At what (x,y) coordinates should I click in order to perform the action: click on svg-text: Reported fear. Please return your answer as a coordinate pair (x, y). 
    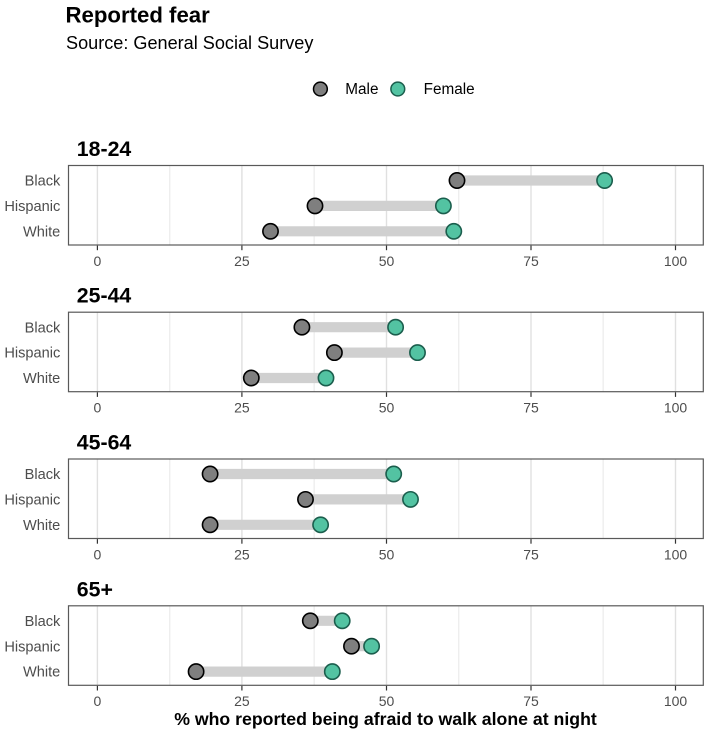
    Looking at the image, I should click on (138, 15).